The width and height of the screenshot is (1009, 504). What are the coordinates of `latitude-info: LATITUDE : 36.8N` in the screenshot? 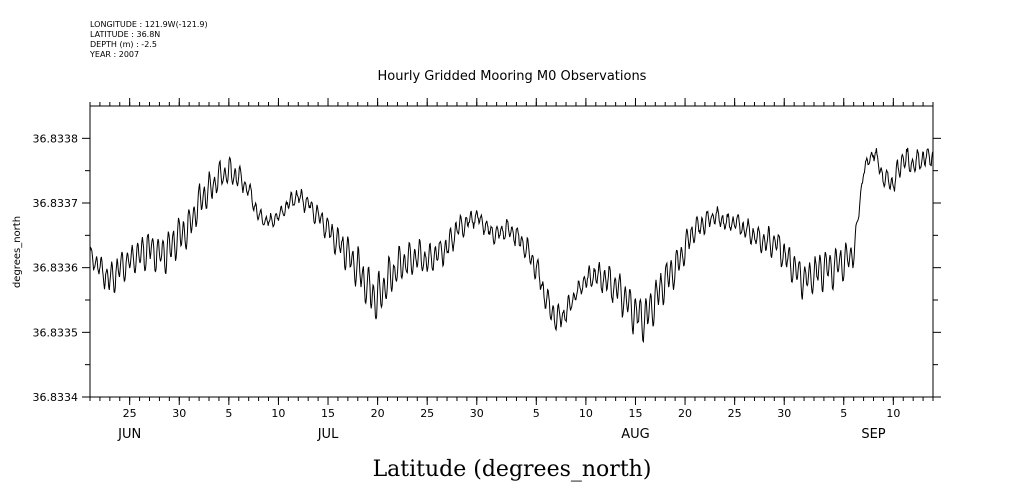 It's located at (125, 34).